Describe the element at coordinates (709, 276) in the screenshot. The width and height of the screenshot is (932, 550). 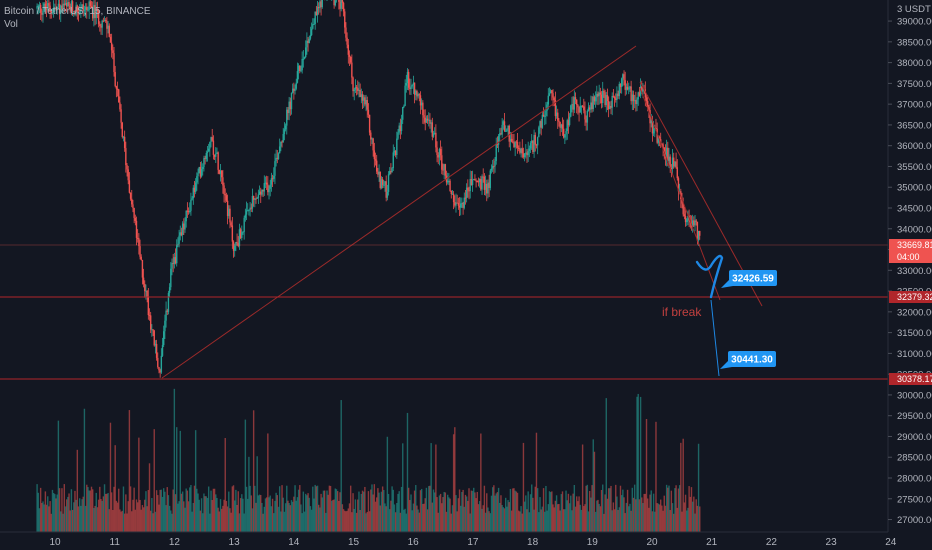
I see `freehand-drawing` at that location.